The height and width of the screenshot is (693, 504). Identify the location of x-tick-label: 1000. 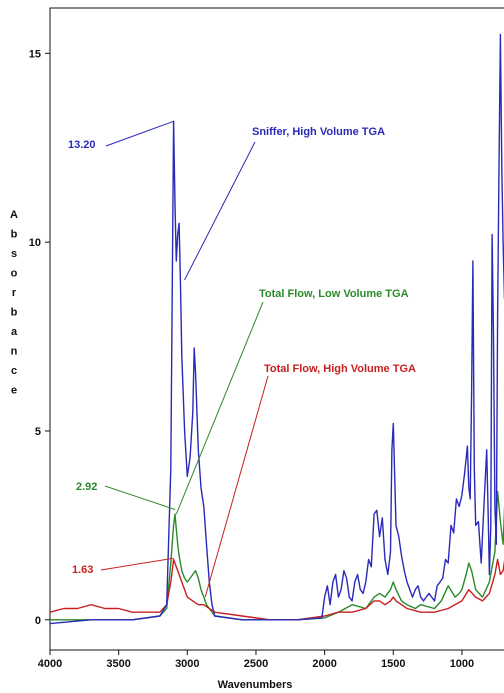
(462, 664).